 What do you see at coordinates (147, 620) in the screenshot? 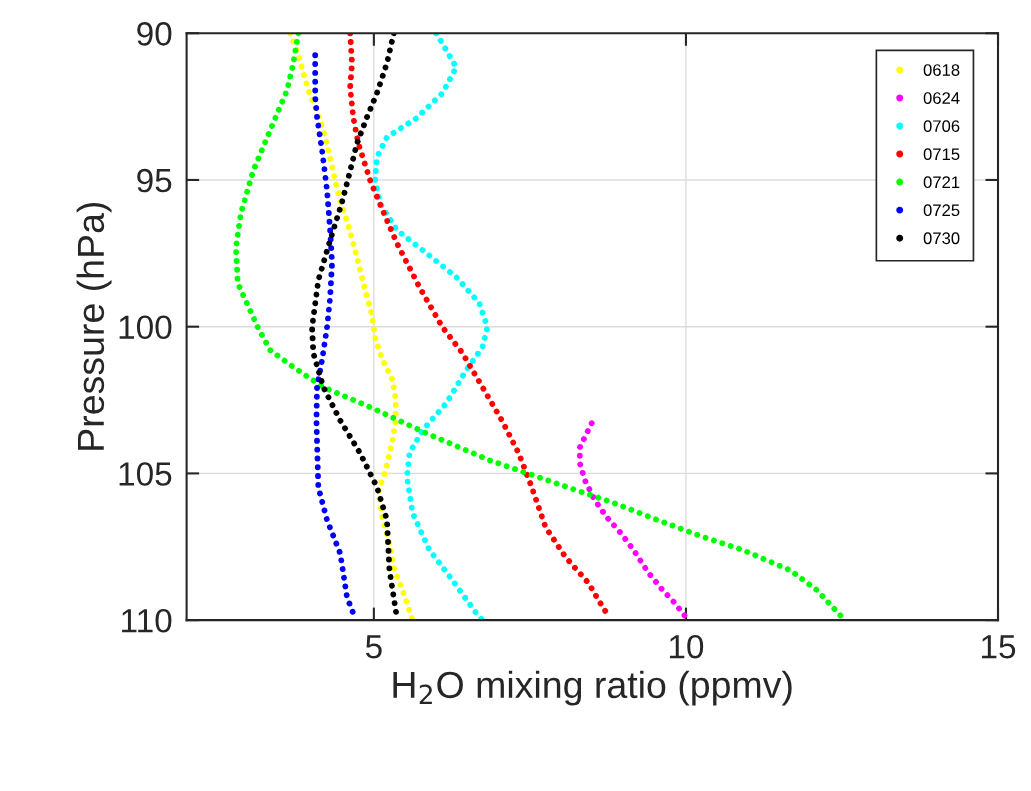
I see `y-tick-label: 110` at bounding box center [147, 620].